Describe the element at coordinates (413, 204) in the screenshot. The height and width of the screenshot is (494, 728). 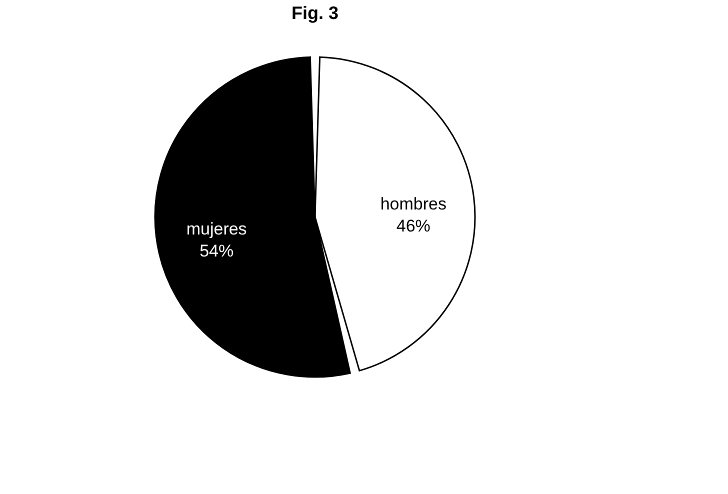
I see `slice-label: hombres` at that location.